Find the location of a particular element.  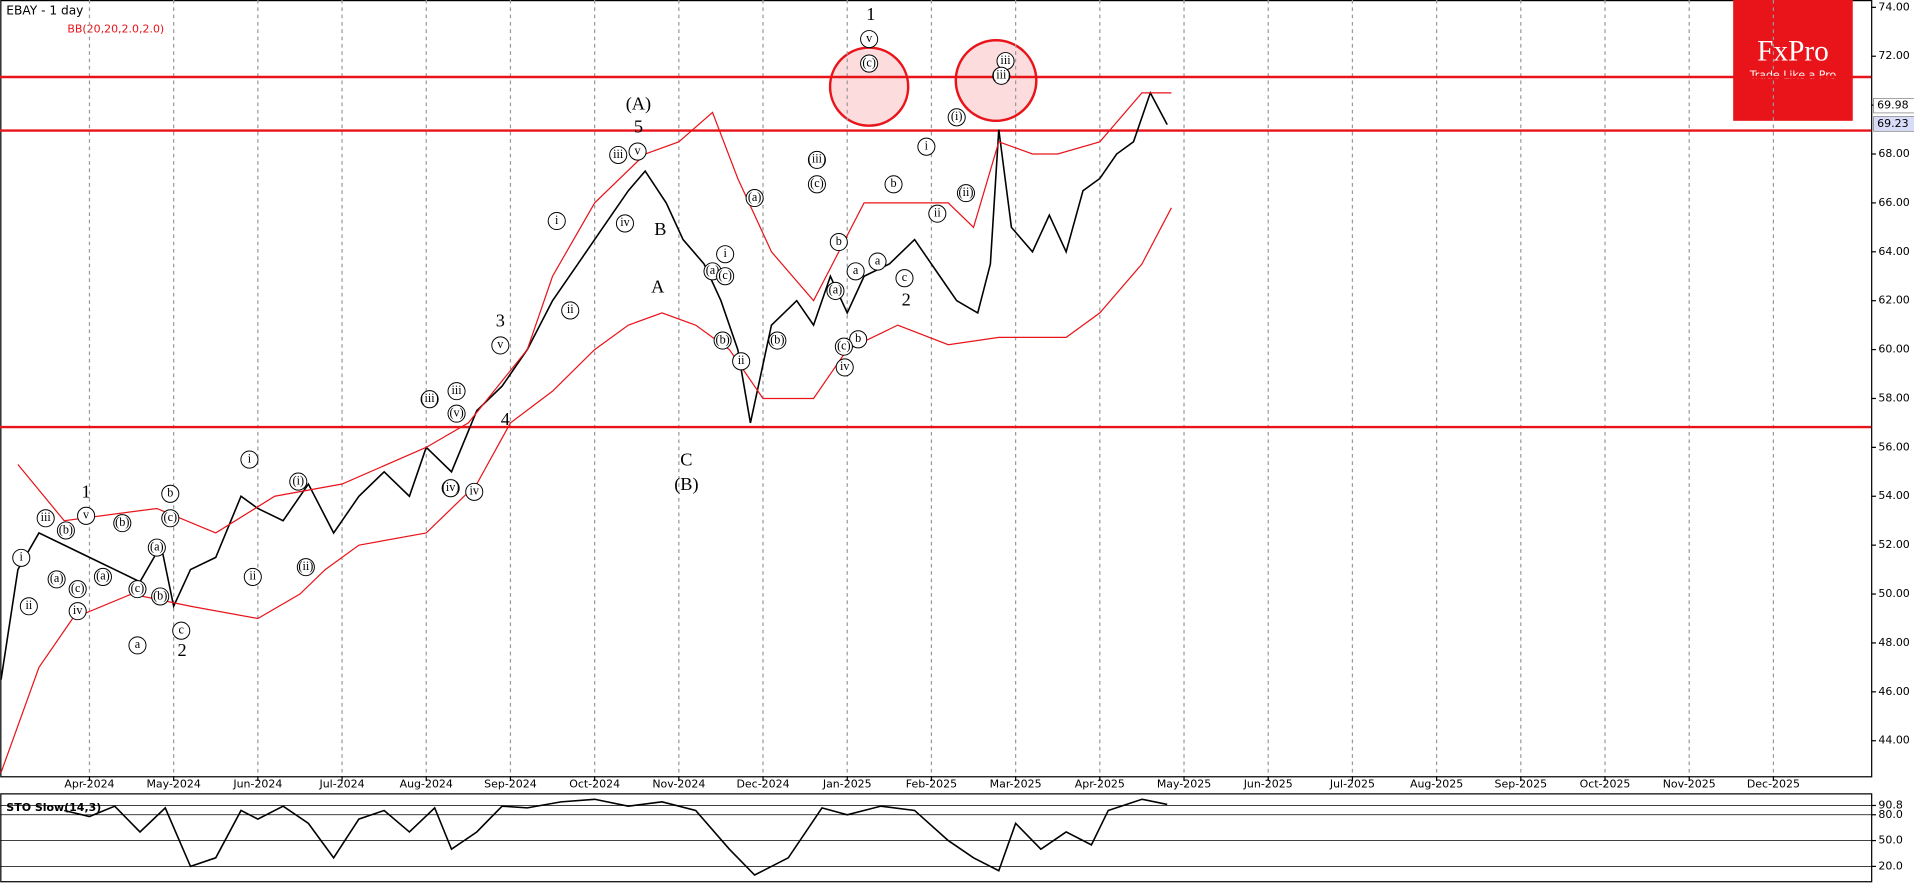

y-tick-label: 50.00 is located at coordinates (1893, 593).